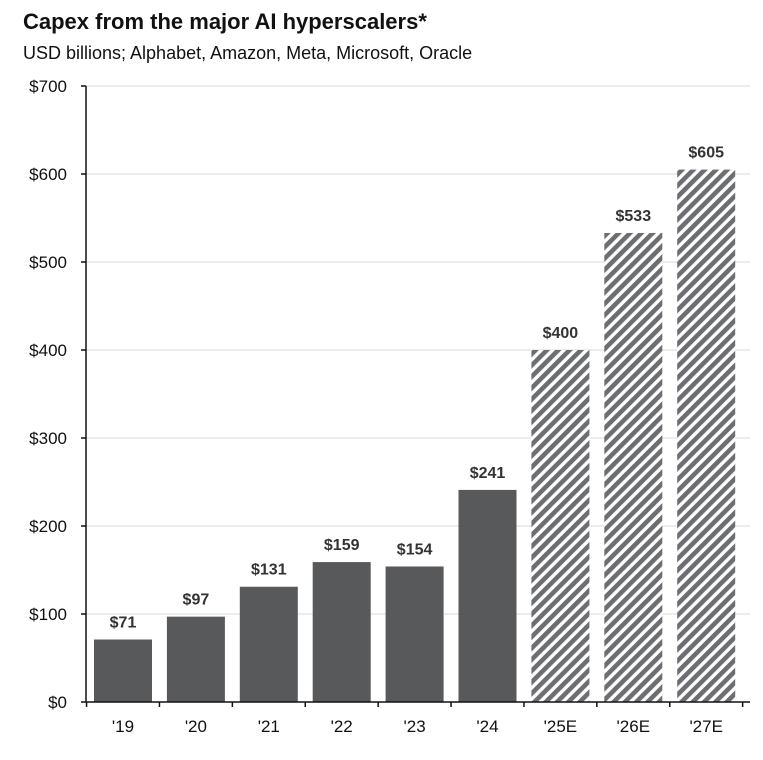  I want to click on data-label: $71, so click(123, 623).